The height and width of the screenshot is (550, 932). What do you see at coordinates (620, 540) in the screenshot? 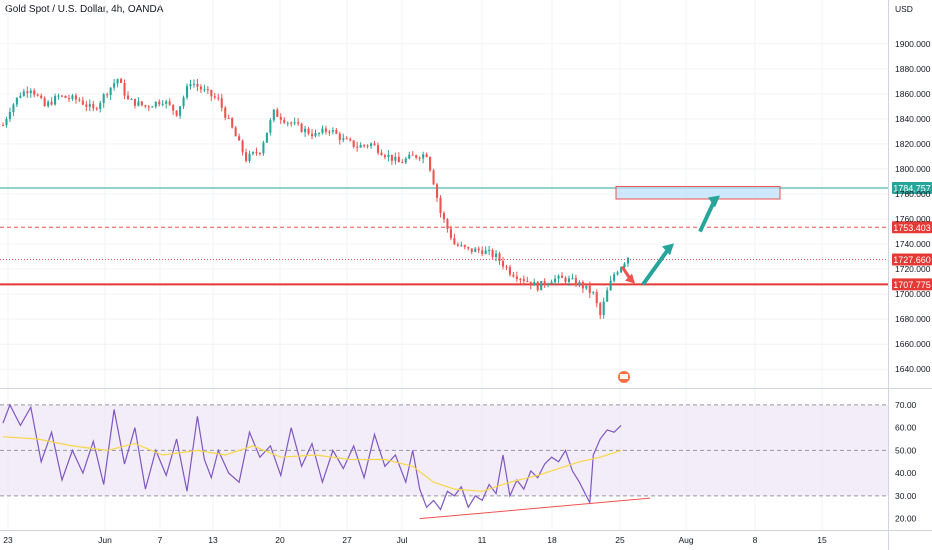
I see `time-tick-label: 25` at bounding box center [620, 540].